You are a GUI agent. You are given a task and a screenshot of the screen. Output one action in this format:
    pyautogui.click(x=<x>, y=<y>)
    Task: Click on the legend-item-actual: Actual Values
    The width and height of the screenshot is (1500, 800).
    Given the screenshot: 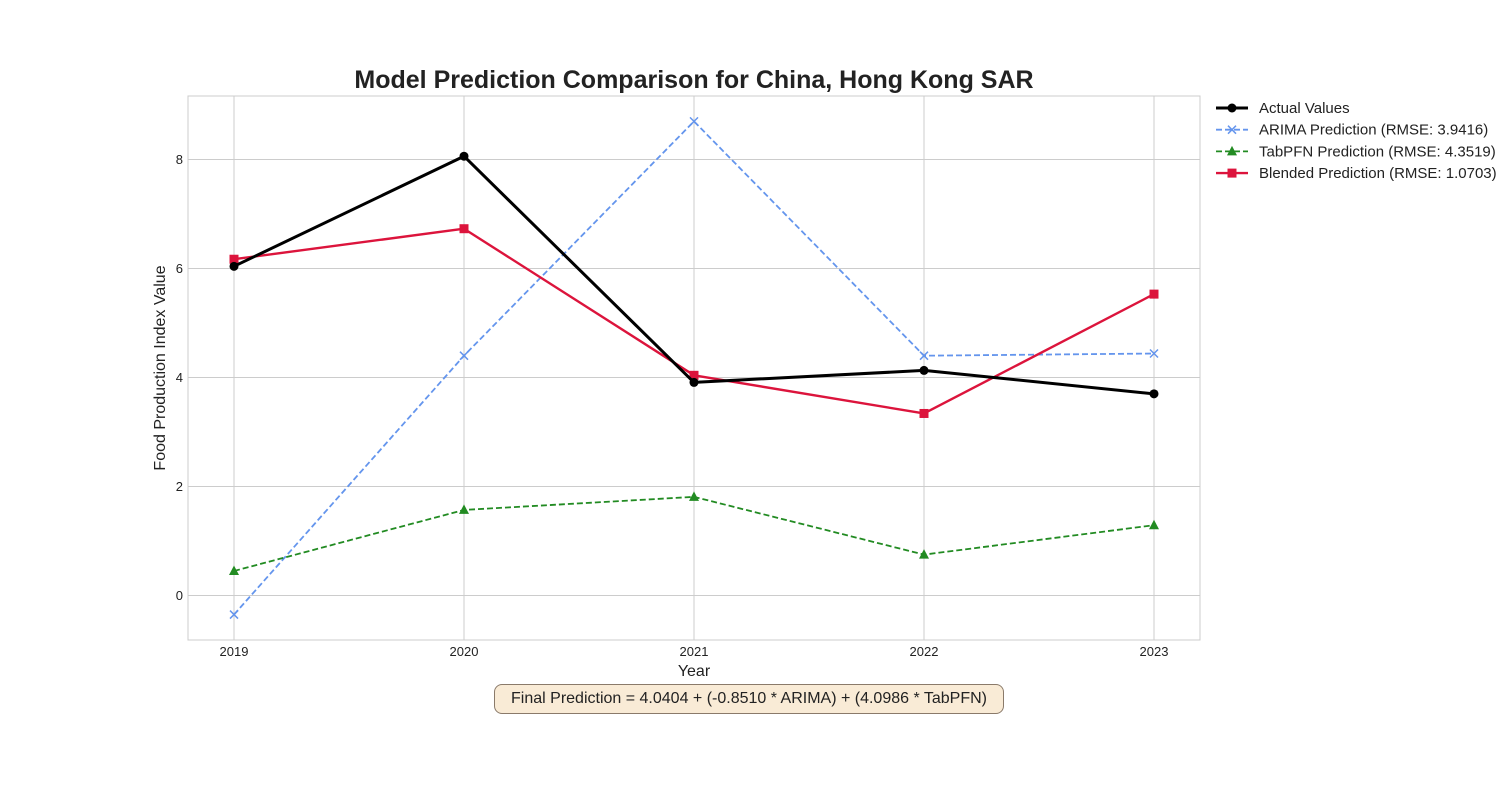 What is the action you would take?
    pyautogui.click(x=1283, y=108)
    